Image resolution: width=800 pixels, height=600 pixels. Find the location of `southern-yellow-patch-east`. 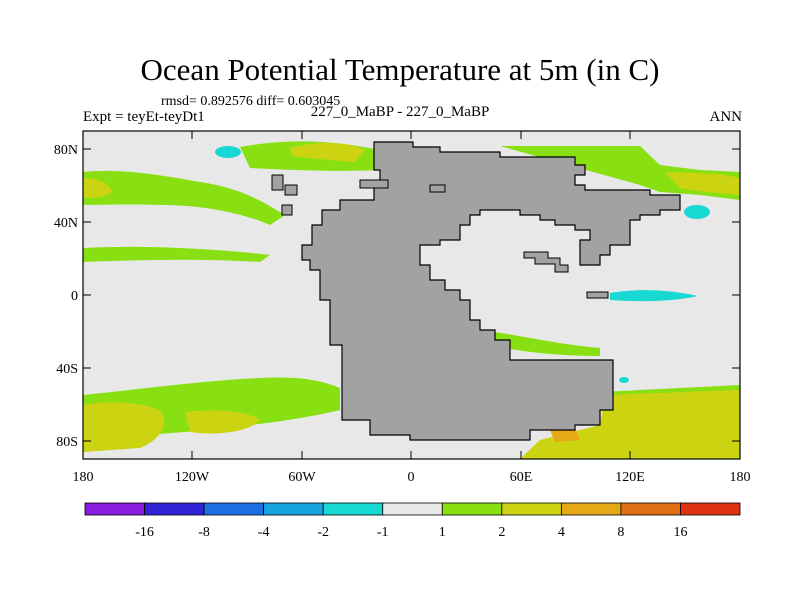

southern-yellow-patch-east is located at coordinates (630, 424).